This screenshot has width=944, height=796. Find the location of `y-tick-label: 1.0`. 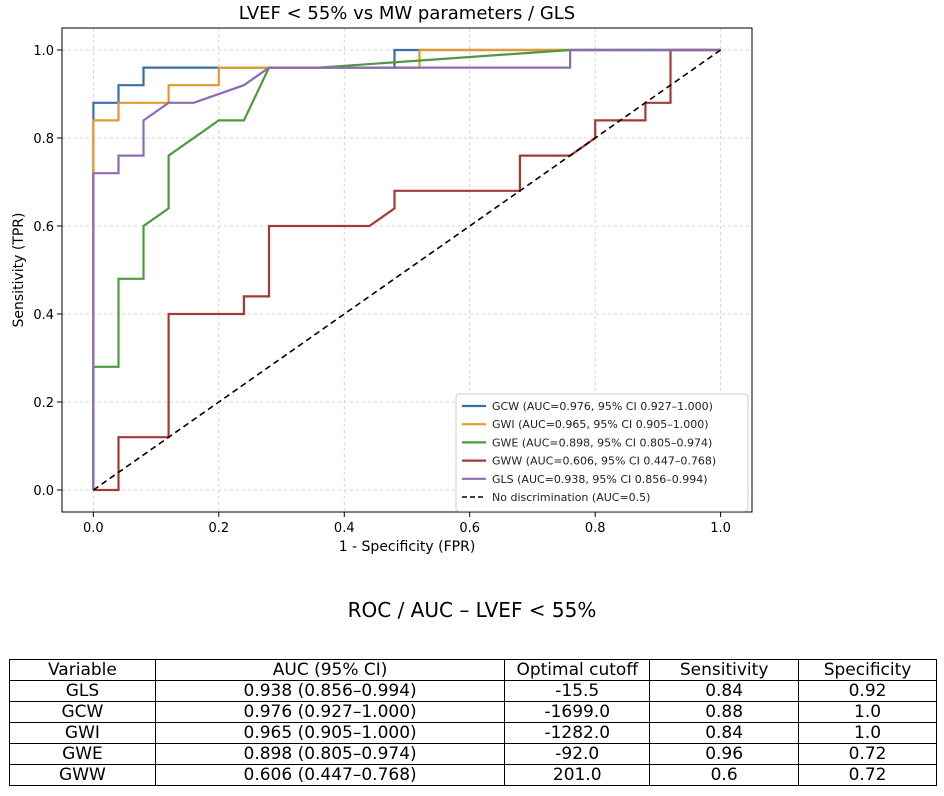

y-tick-label: 1.0 is located at coordinates (43, 51).